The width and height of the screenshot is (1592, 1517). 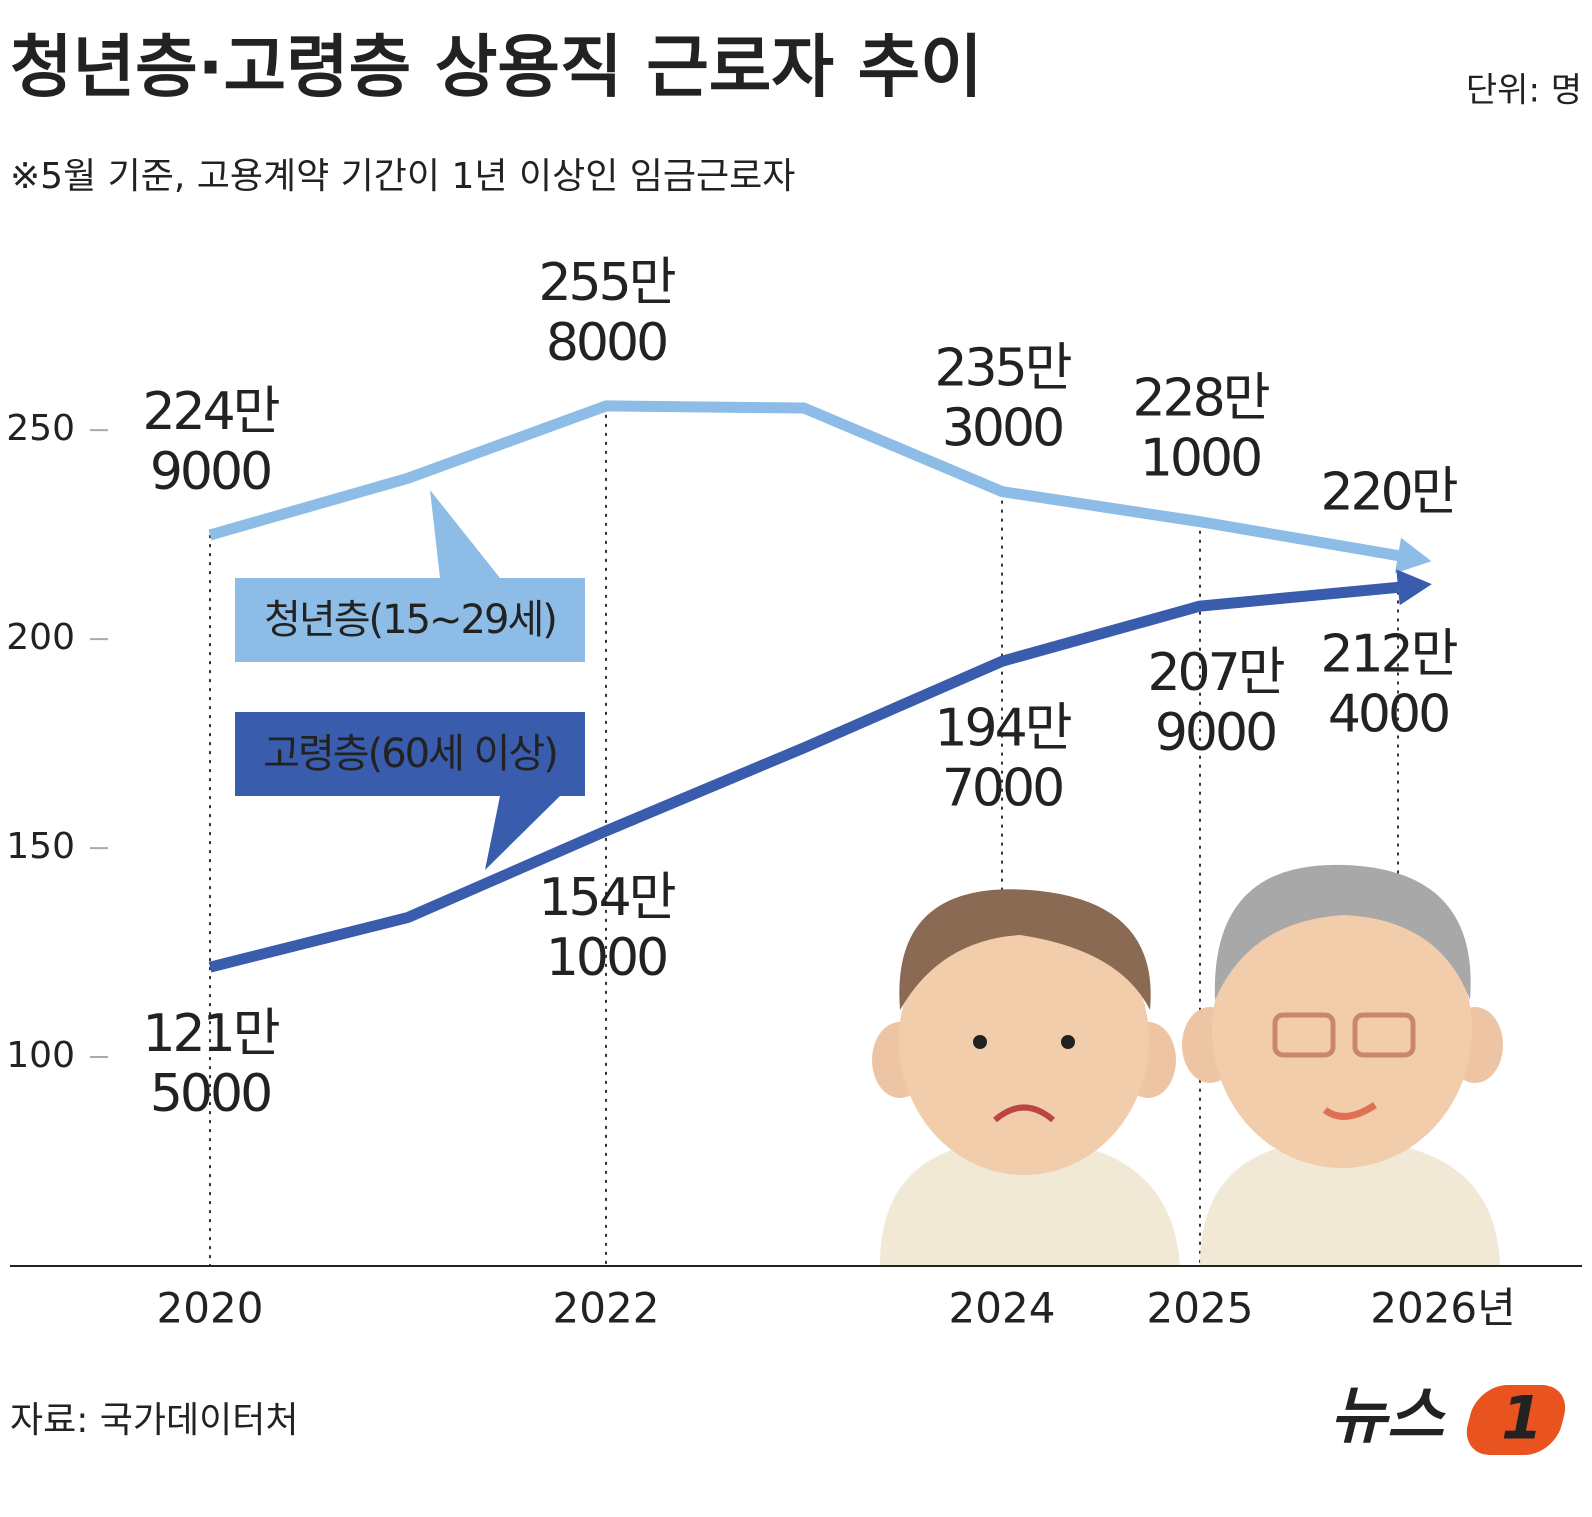 I want to click on data-label: 154만 1000, so click(x=606, y=928).